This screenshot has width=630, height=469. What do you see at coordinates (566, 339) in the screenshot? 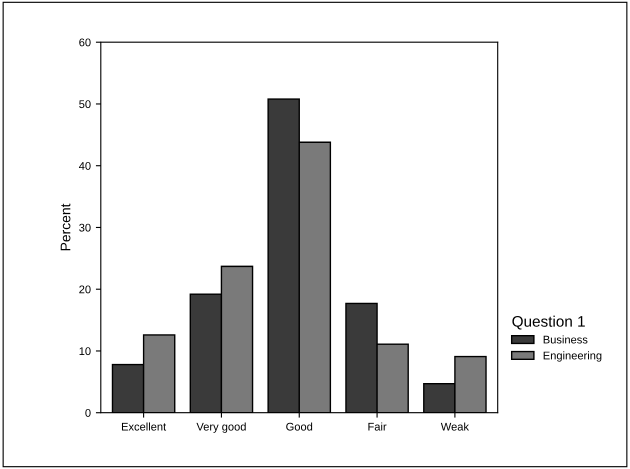
I see `legend-label: Business` at bounding box center [566, 339].